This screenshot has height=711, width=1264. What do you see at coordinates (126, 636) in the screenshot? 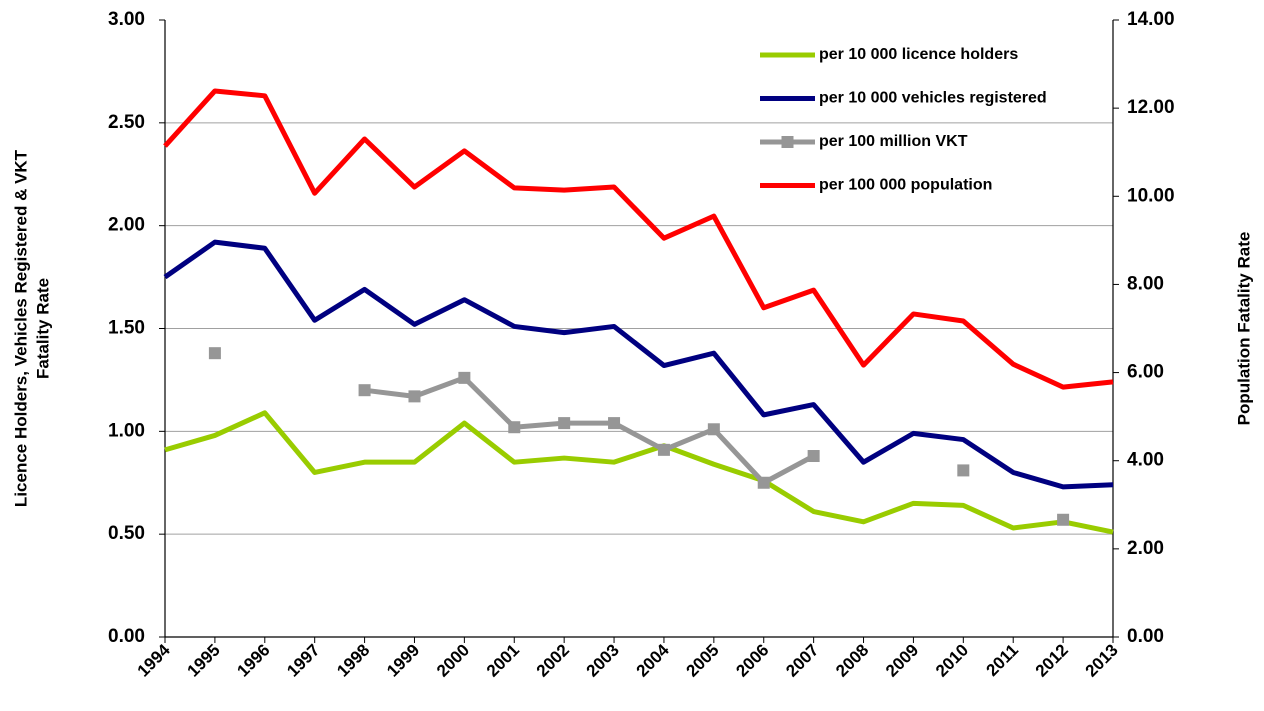
I see `y-tick-label: 0.00` at bounding box center [126, 636].